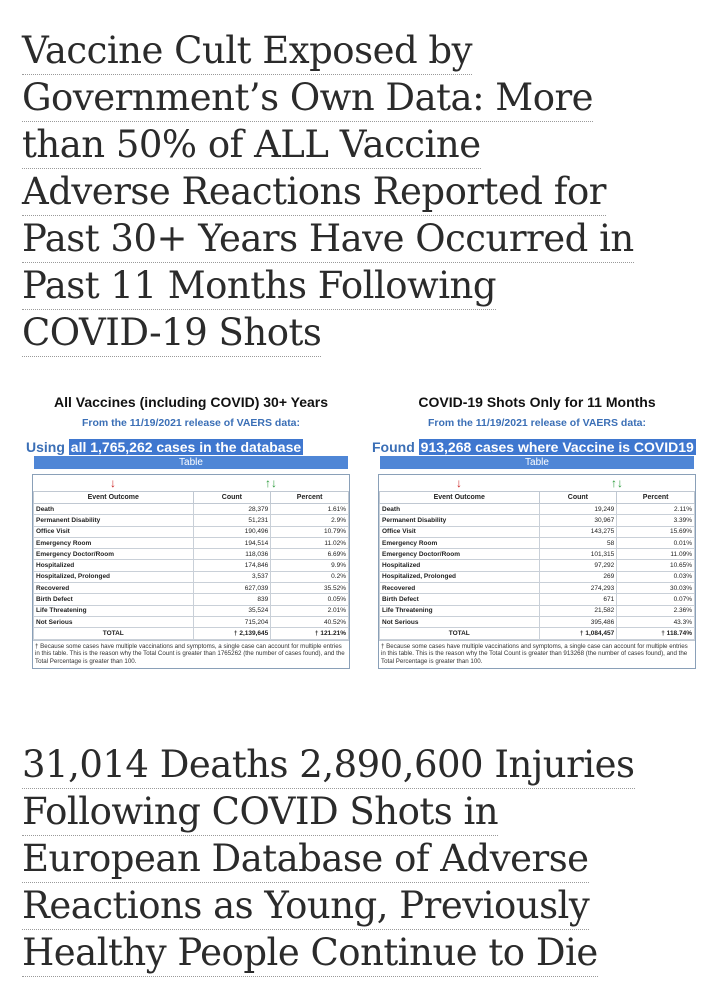  Describe the element at coordinates (232, 531) in the screenshot. I see `count-cell: 190,496` at that location.